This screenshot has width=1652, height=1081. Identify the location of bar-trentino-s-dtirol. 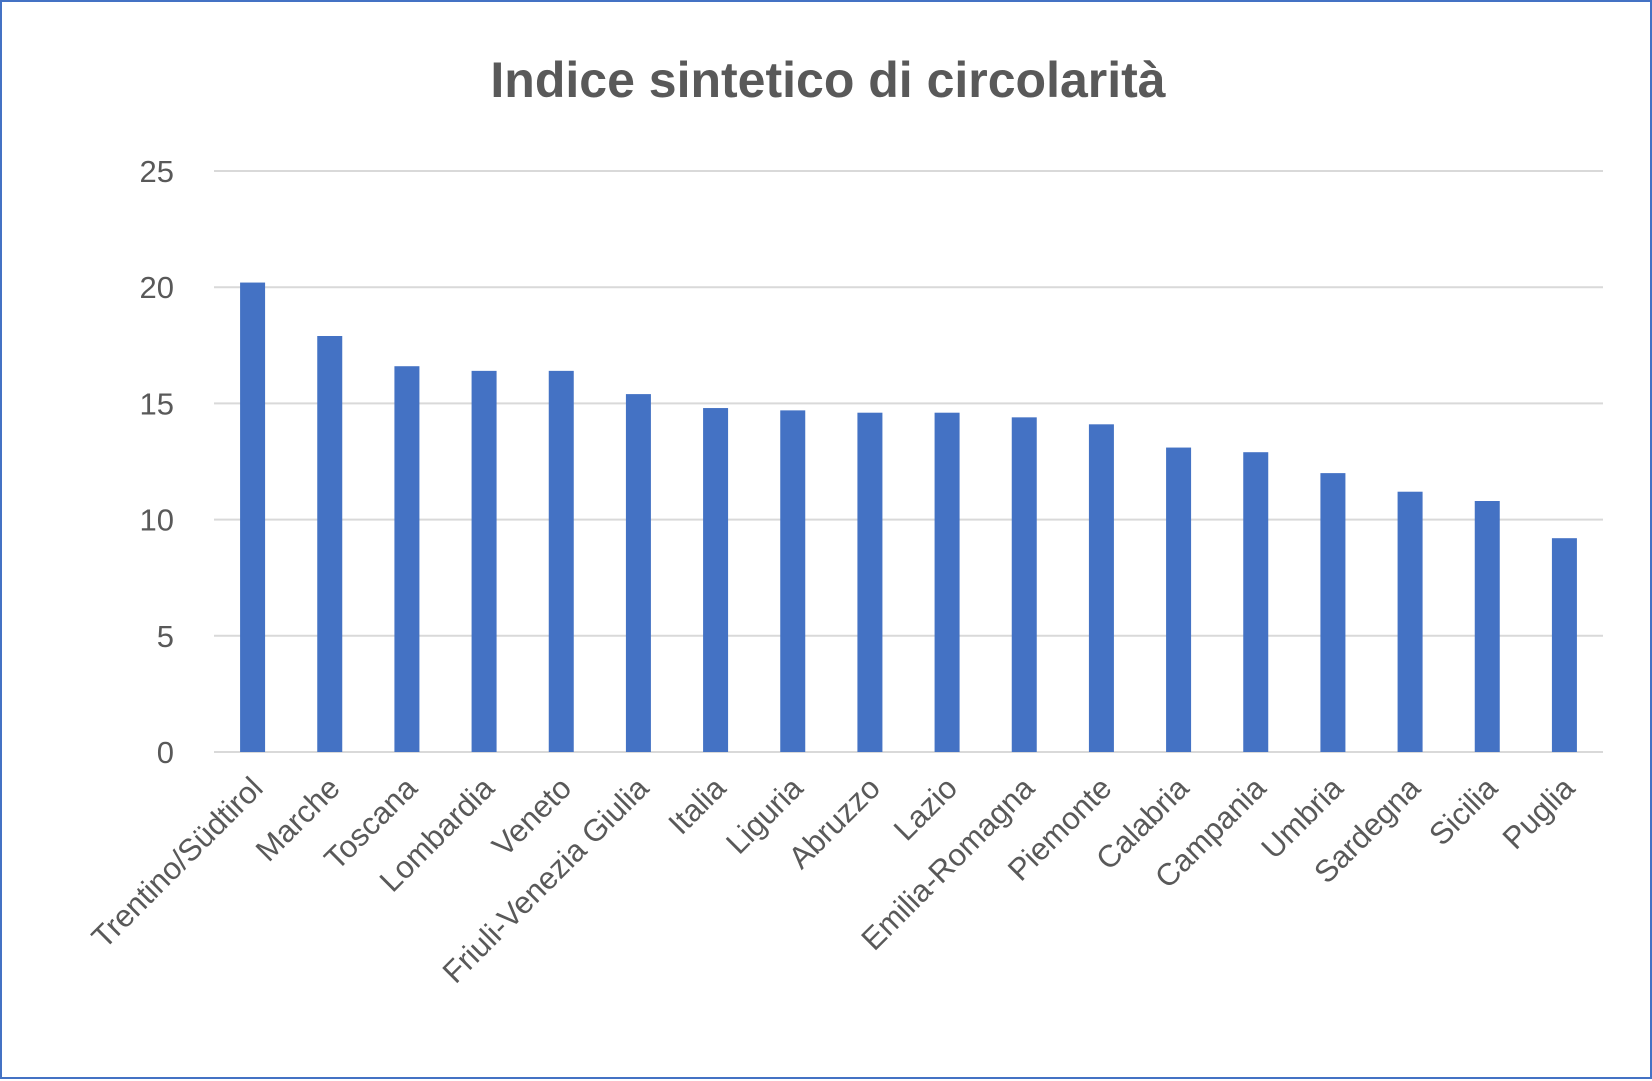
(253, 517).